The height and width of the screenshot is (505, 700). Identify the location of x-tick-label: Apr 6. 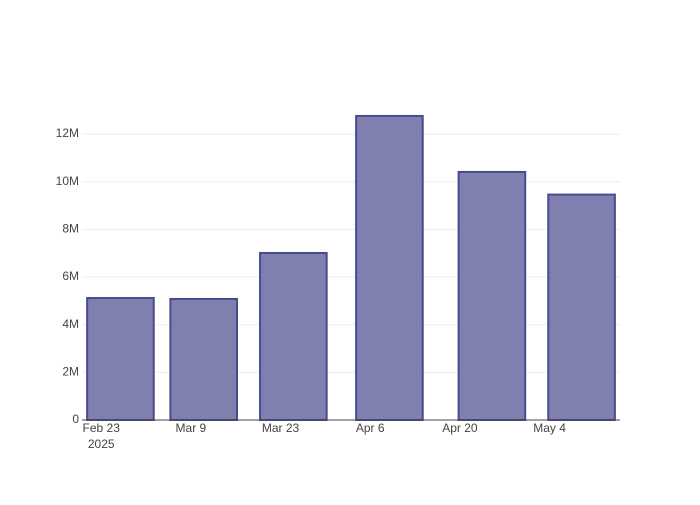
(370, 428).